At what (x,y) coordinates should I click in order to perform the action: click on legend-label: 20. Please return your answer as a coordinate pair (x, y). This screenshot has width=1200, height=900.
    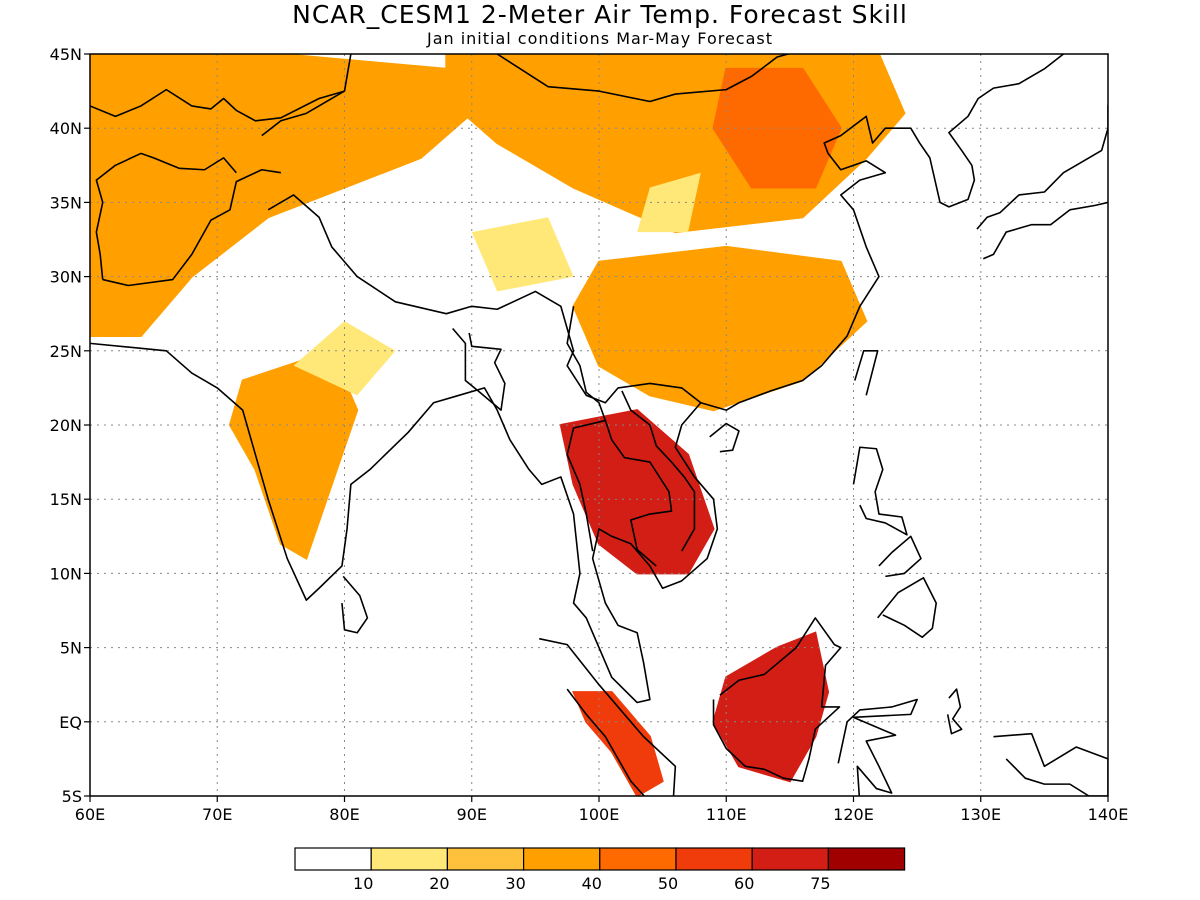
    Looking at the image, I should click on (439, 883).